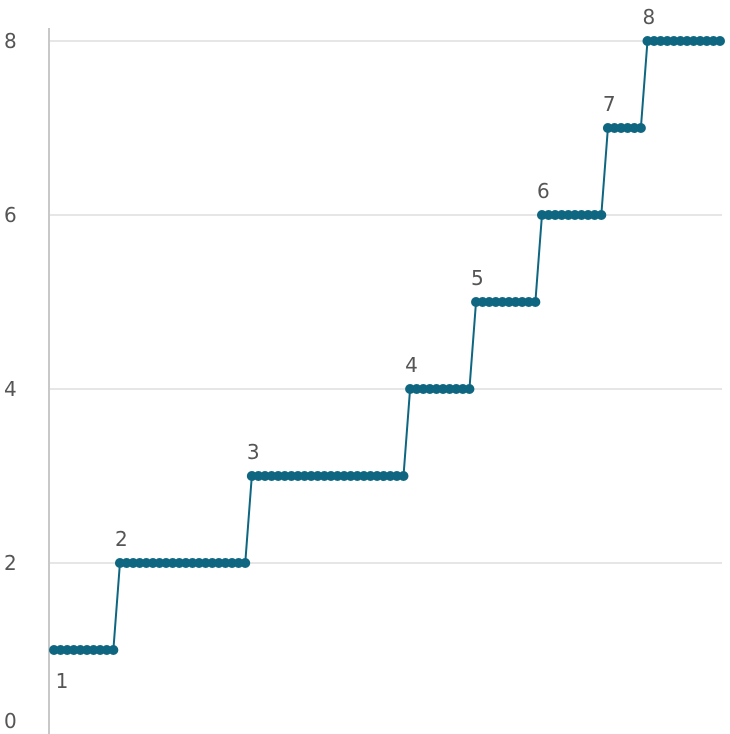 This screenshot has width=730, height=734. I want to click on step-label: 4, so click(411, 365).